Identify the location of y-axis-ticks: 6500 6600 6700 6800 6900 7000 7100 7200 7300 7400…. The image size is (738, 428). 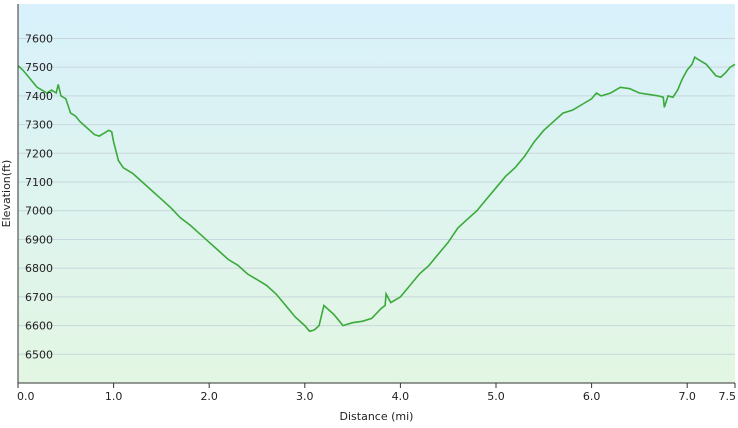
(39, 196).